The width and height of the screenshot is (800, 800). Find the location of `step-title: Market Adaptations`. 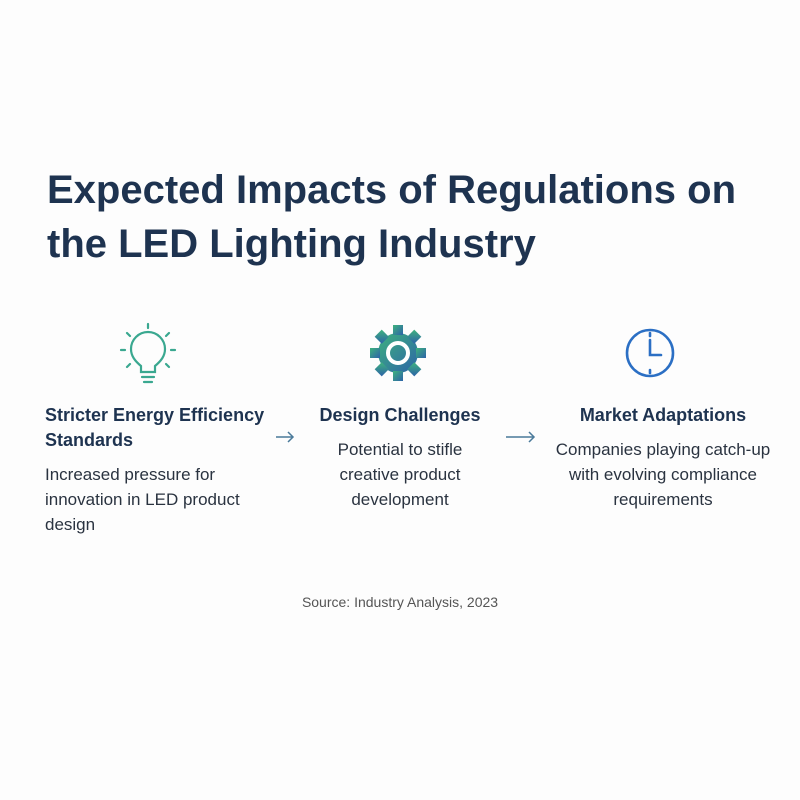

step-title: Market Adaptations is located at coordinates (663, 415).